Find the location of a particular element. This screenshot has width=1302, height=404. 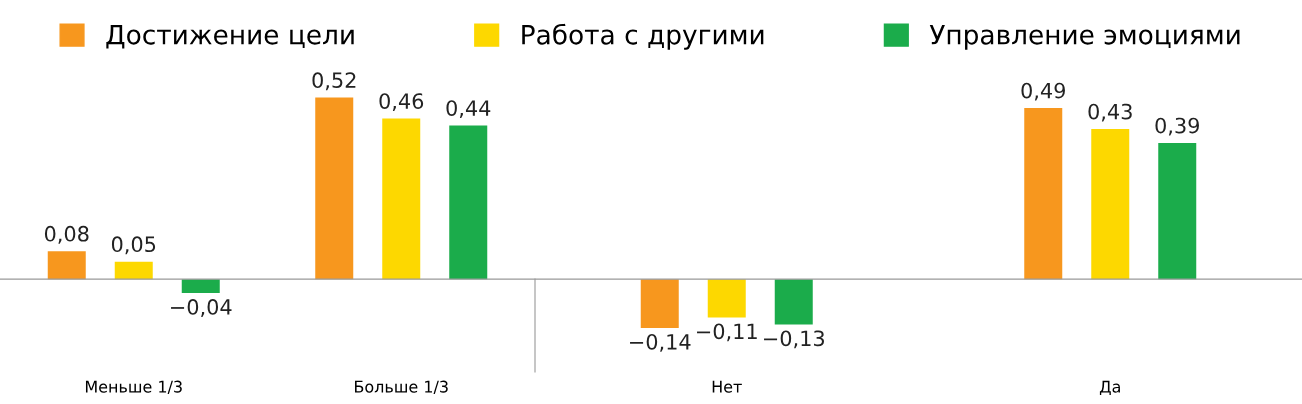

data-label: 0,44 is located at coordinates (468, 109).